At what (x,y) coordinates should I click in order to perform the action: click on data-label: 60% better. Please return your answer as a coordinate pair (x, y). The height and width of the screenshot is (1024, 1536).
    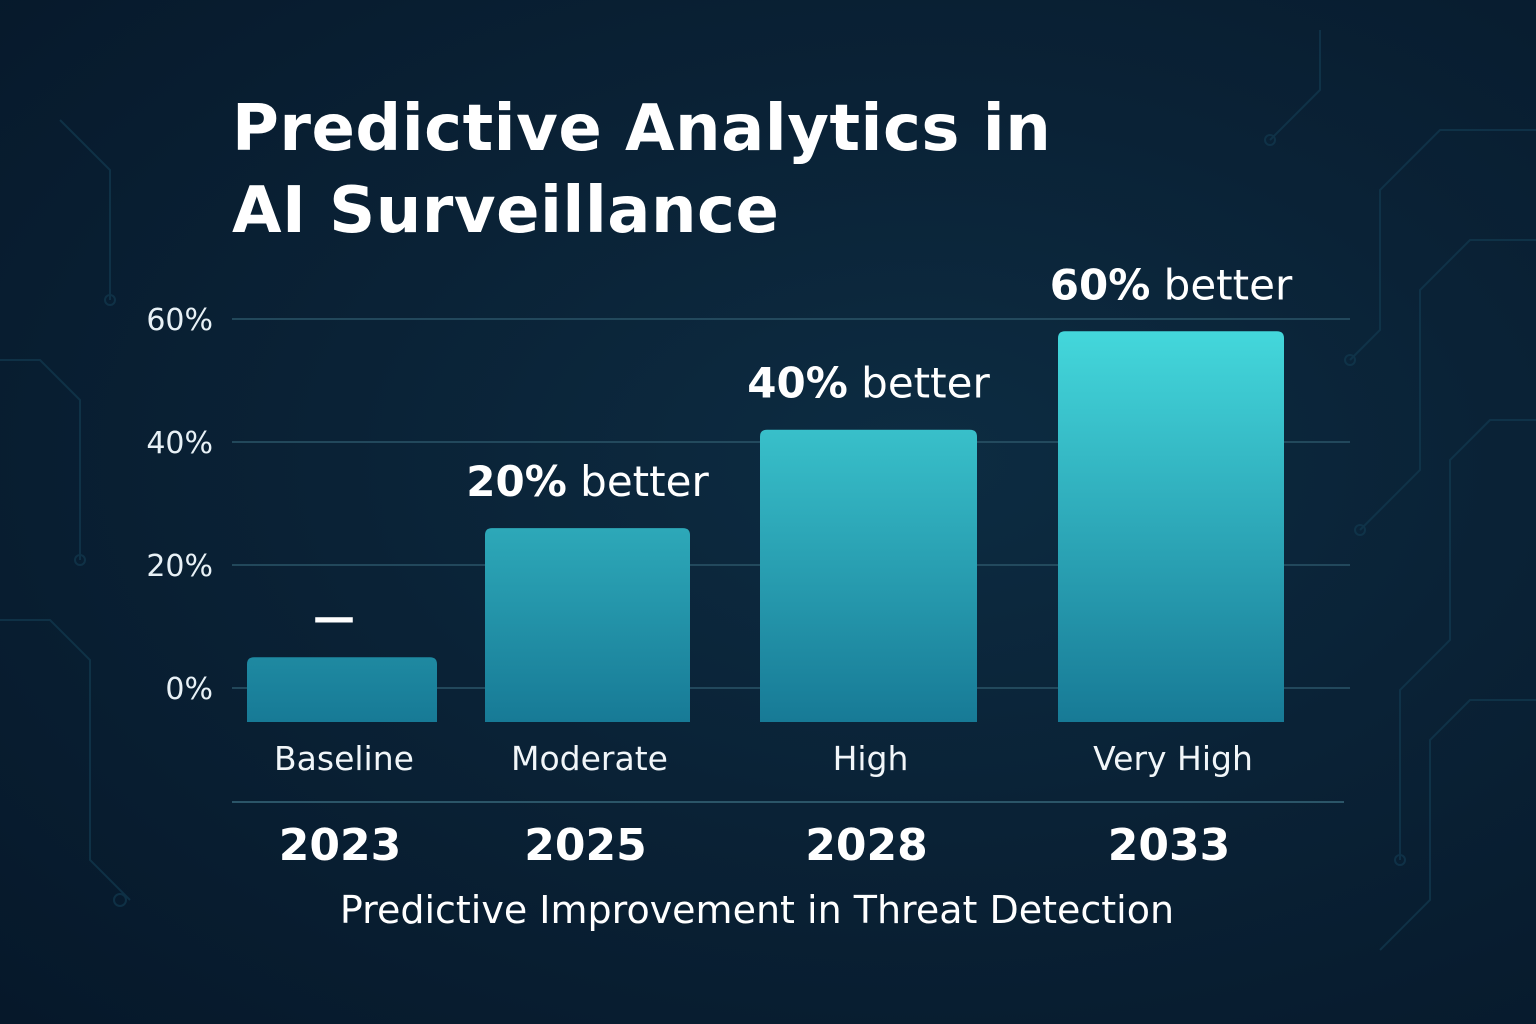
    Looking at the image, I should click on (1171, 284).